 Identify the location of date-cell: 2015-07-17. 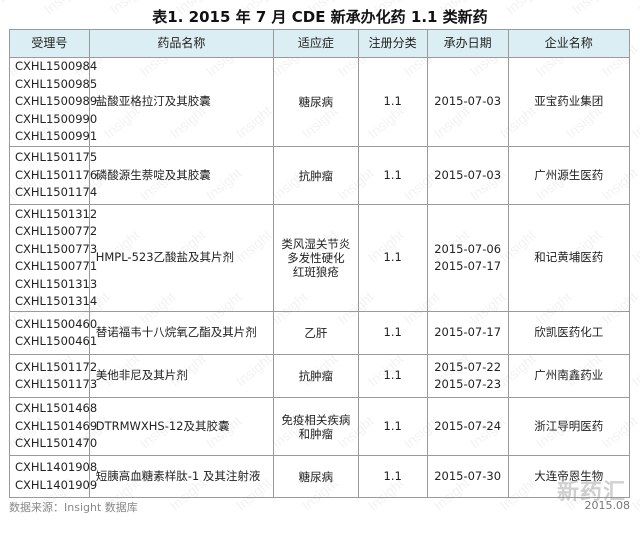
(467, 333).